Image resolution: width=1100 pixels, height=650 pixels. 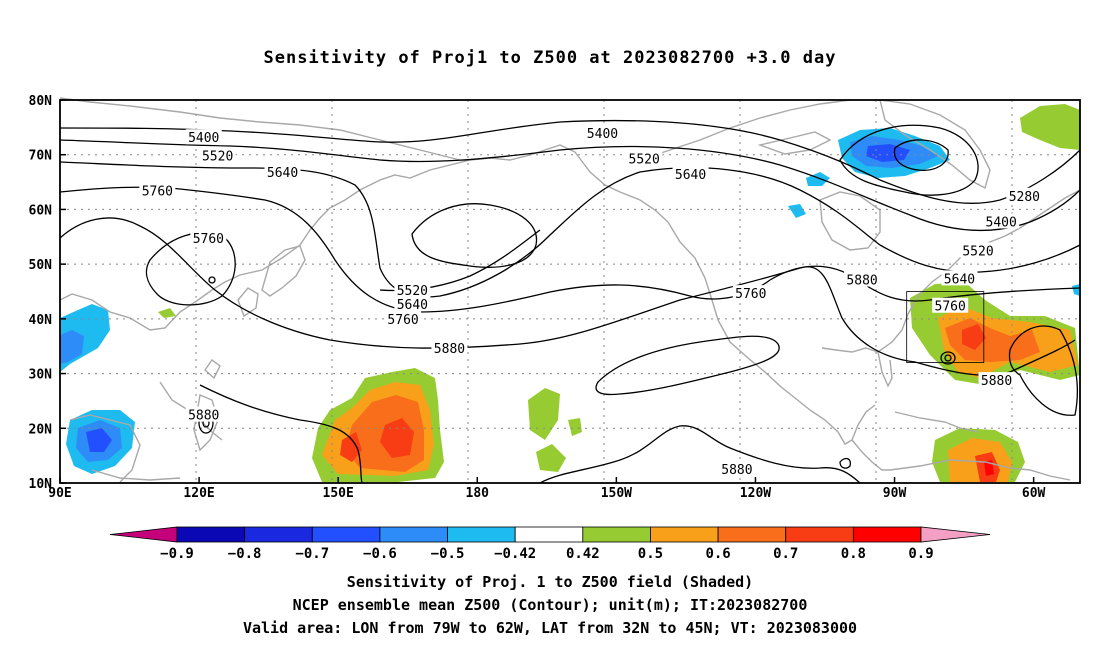 What do you see at coordinates (1050, 127) in the screenshot?
I see `shade-ne-green` at bounding box center [1050, 127].